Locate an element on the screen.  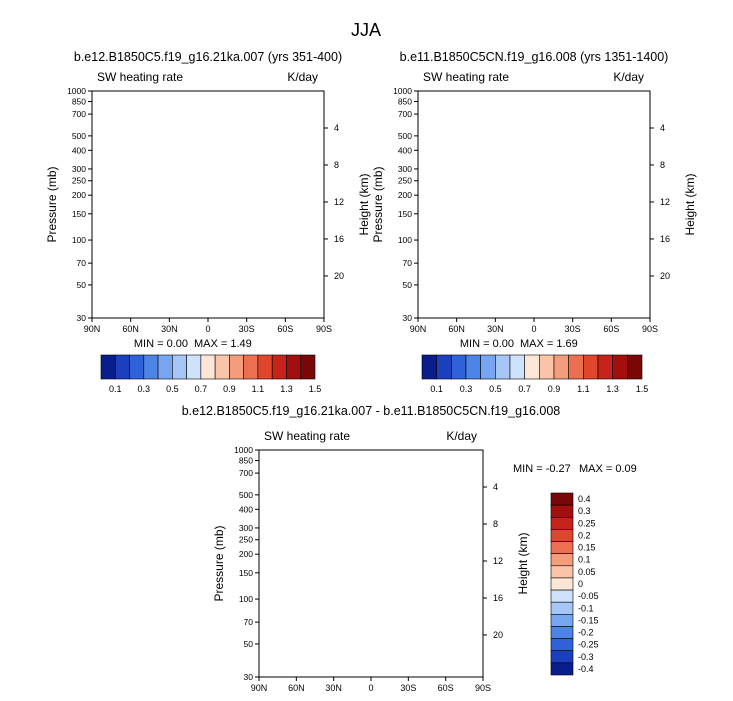
colorbar-label: 0.4 is located at coordinates (584, 499).